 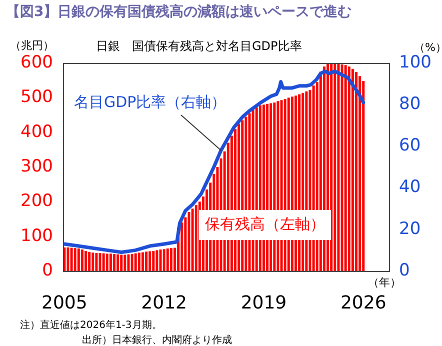 What do you see at coordinates (36, 132) in the screenshot?
I see `y-tick-label: 400` at bounding box center [36, 132].